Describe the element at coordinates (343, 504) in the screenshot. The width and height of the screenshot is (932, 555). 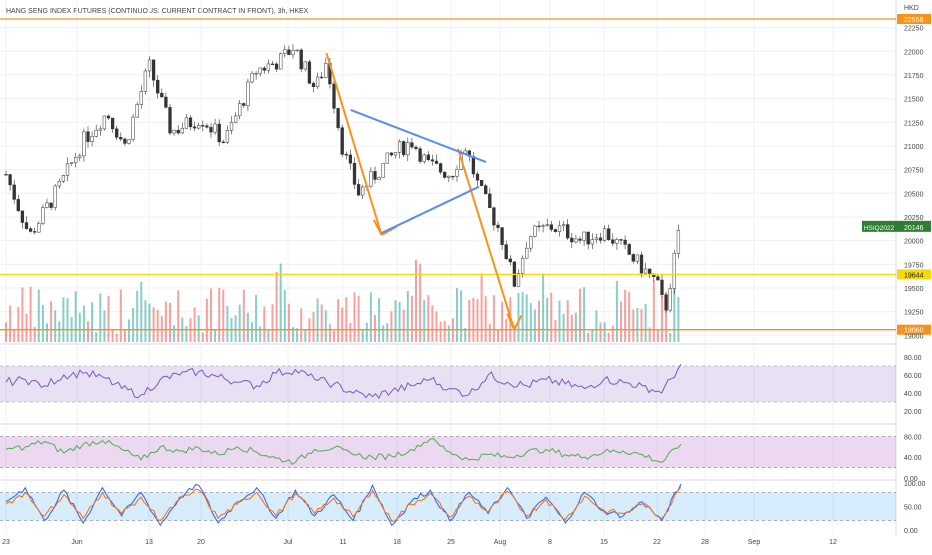
I see `indicator-series-line` at that location.